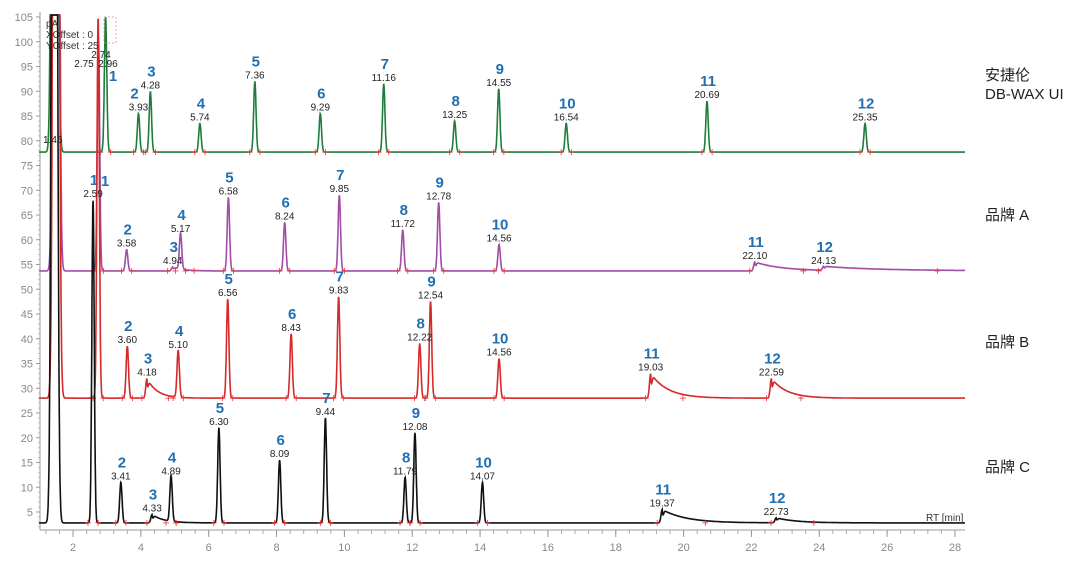 The image size is (1080, 565). I want to click on peak-rt-label: 9.44, so click(326, 412).